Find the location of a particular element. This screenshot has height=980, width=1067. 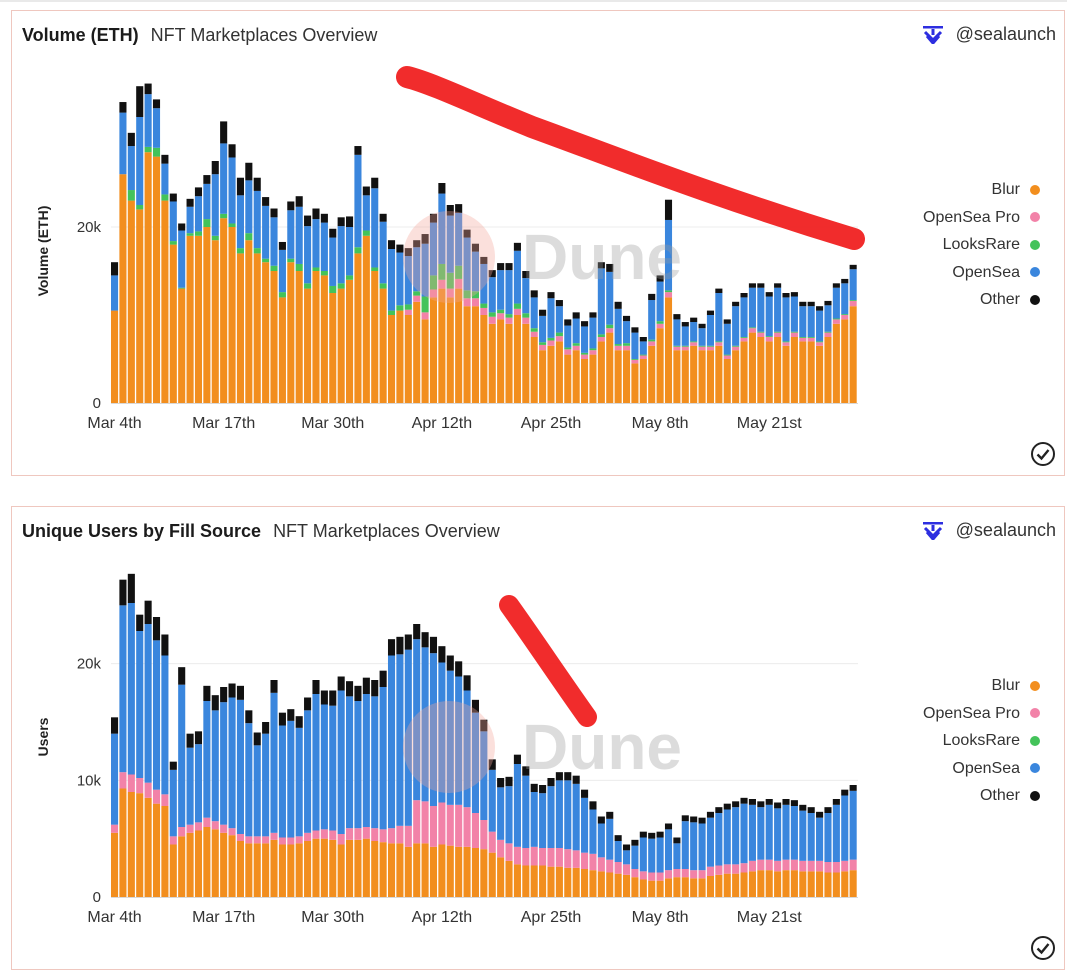

brand: @sealaunch is located at coordinates (989, 34).